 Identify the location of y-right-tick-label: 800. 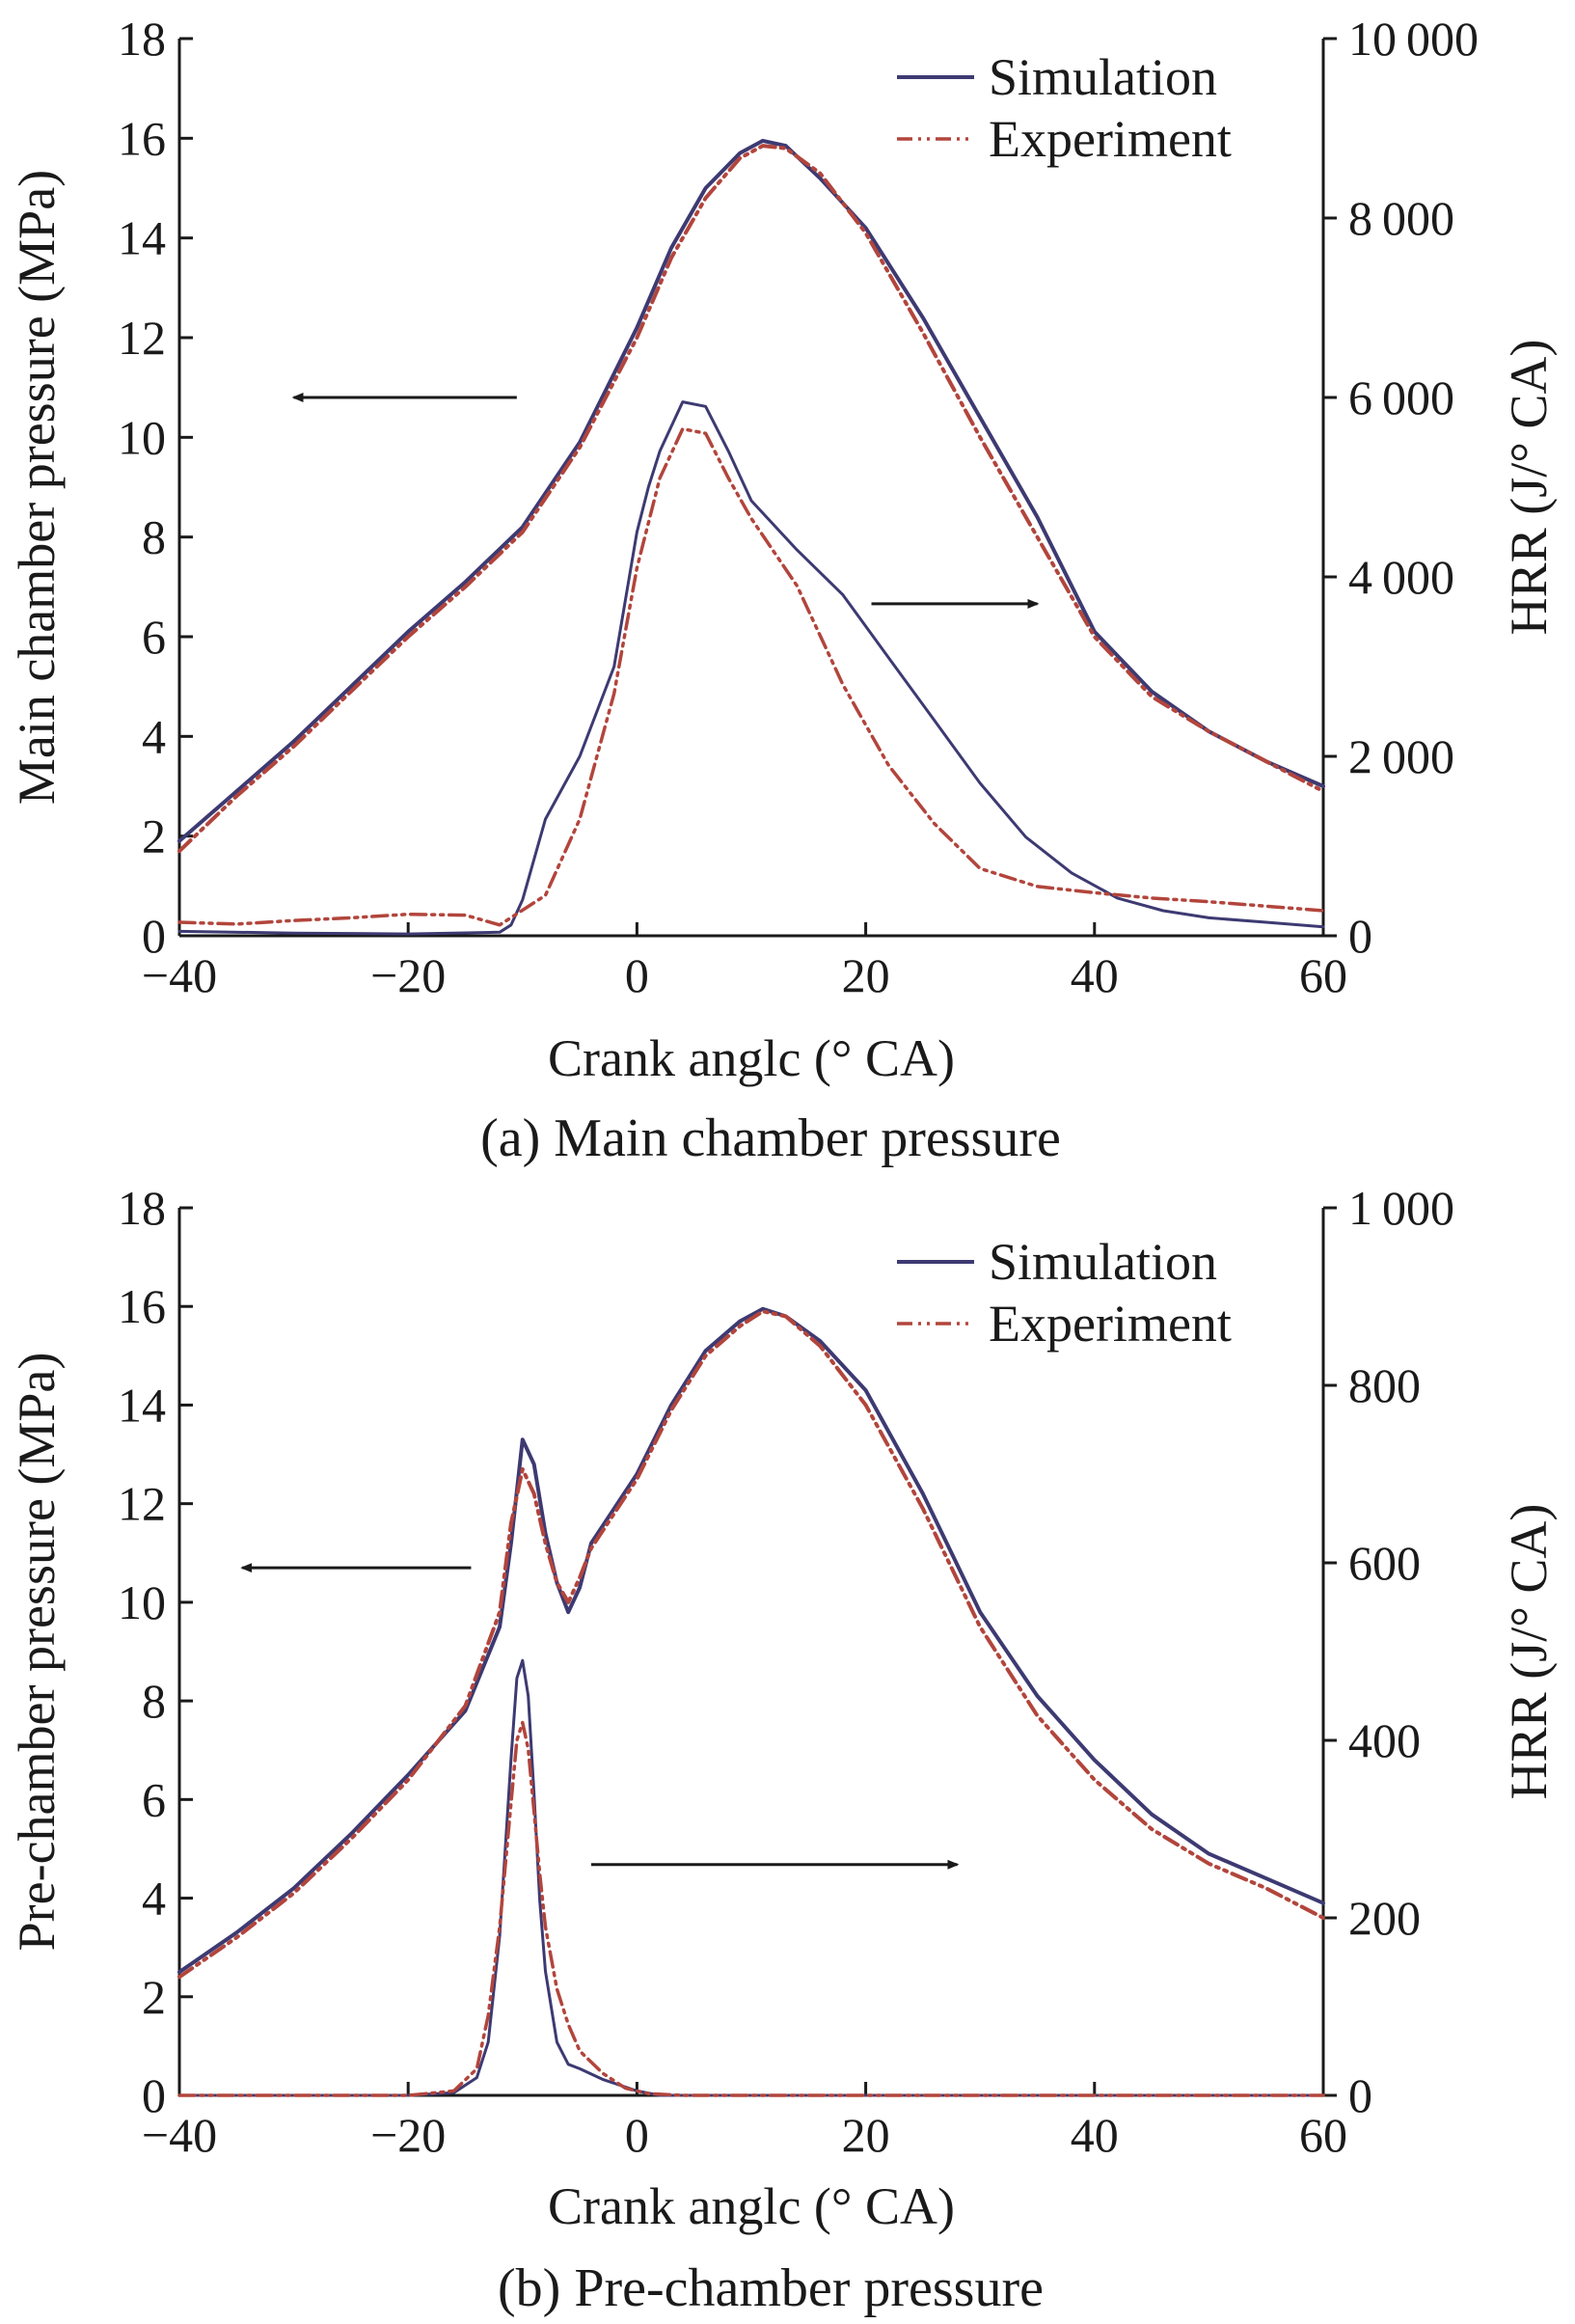
(1385, 1385).